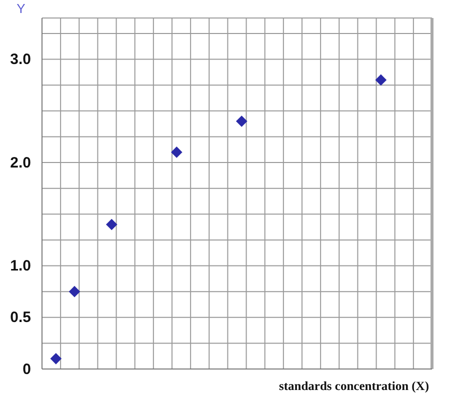 This screenshot has width=463, height=415. Describe the element at coordinates (354, 386) in the screenshot. I see `x-axis-title: standards concentration (X)` at that location.